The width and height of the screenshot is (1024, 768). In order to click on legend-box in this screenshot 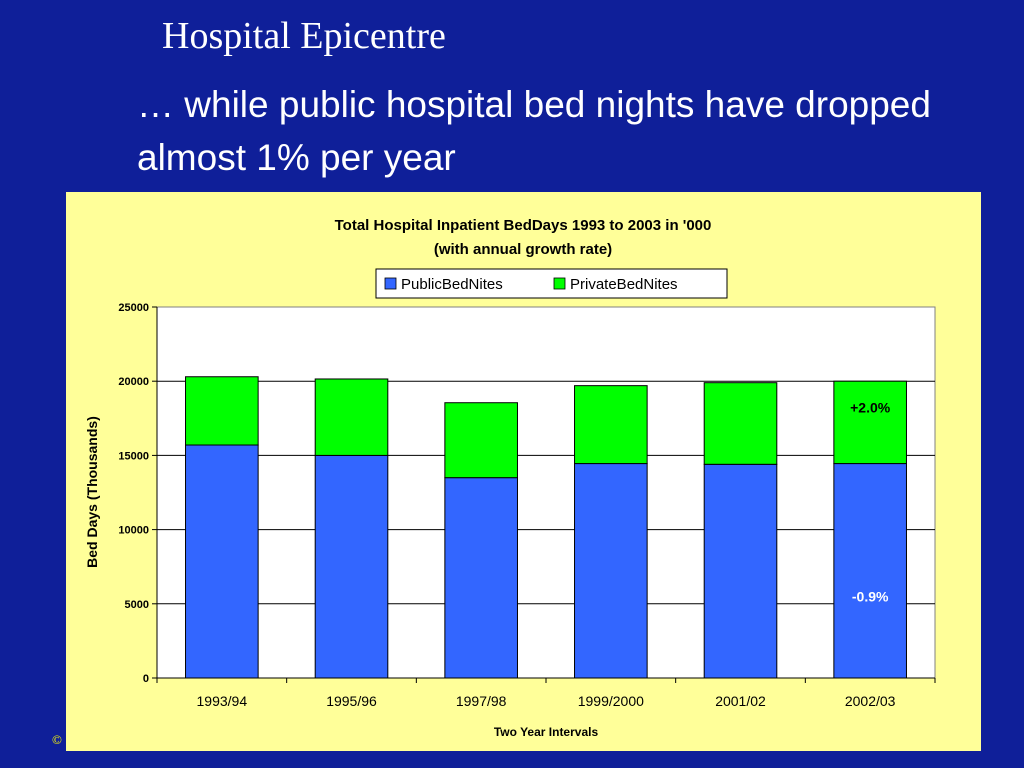, I will do `click(551, 283)`.